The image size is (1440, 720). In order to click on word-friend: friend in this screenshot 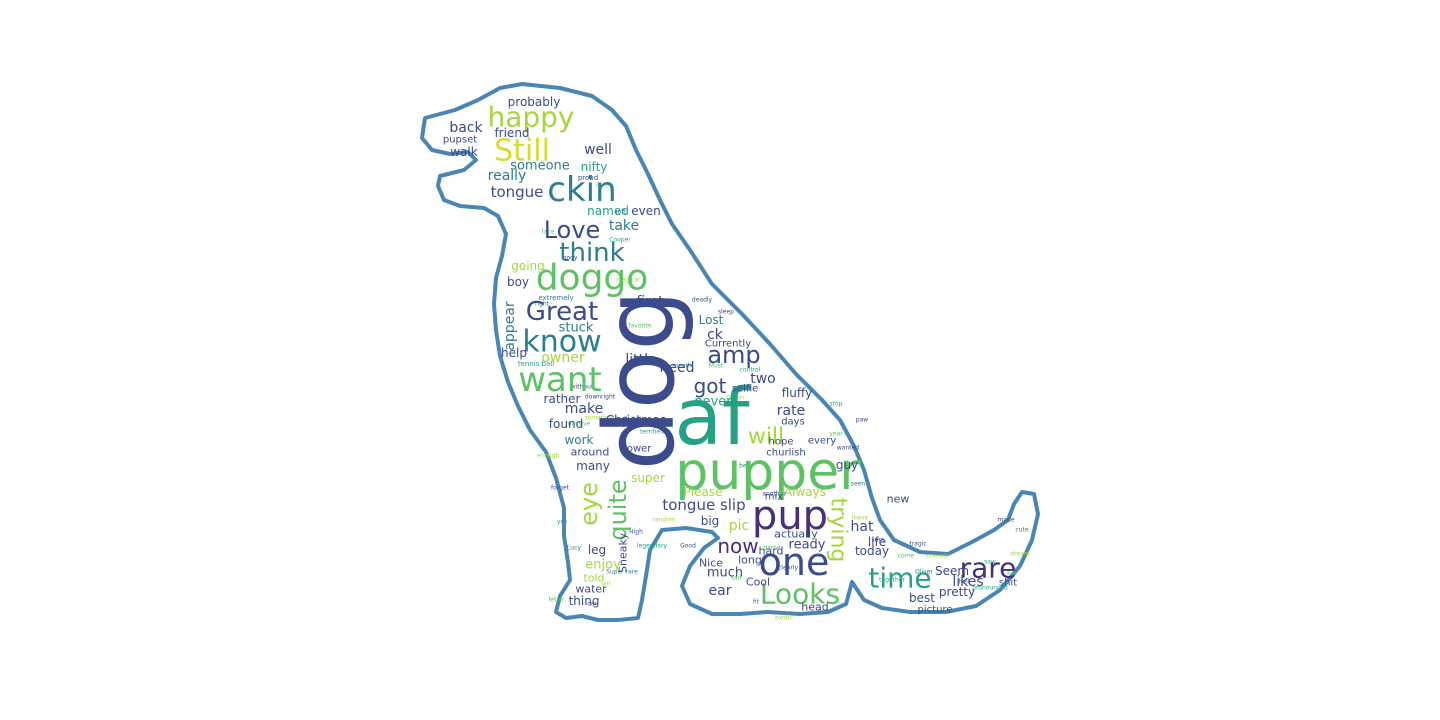, I will do `click(511, 133)`.